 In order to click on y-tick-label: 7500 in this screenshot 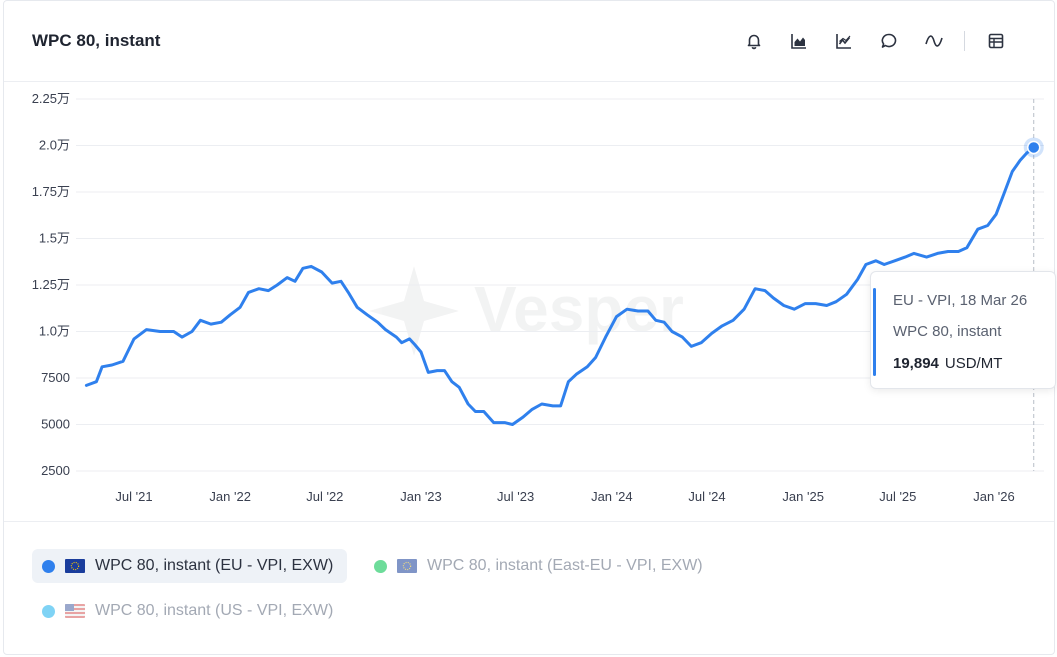, I will do `click(55, 377)`.